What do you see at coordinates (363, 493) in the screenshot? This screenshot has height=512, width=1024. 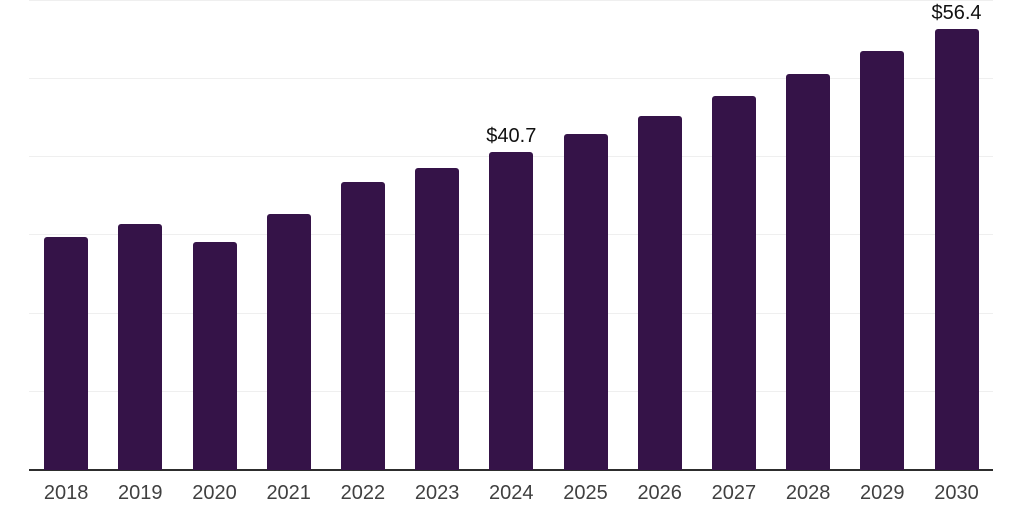 I see `x-tick-label-2022: 2022` at bounding box center [363, 493].